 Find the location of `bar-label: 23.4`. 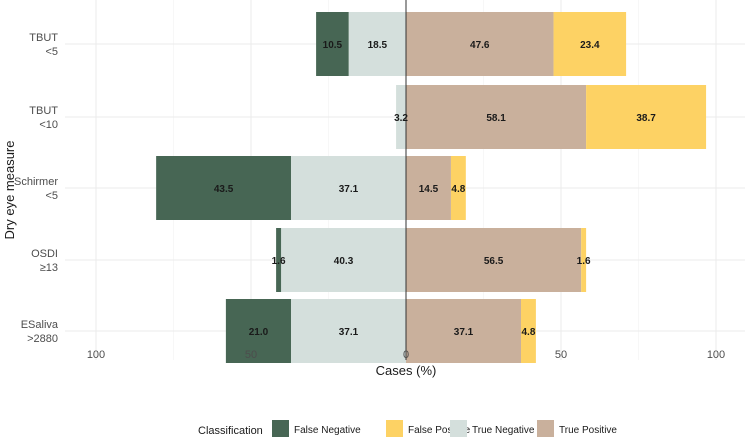

bar-label: 23.4 is located at coordinates (590, 45).